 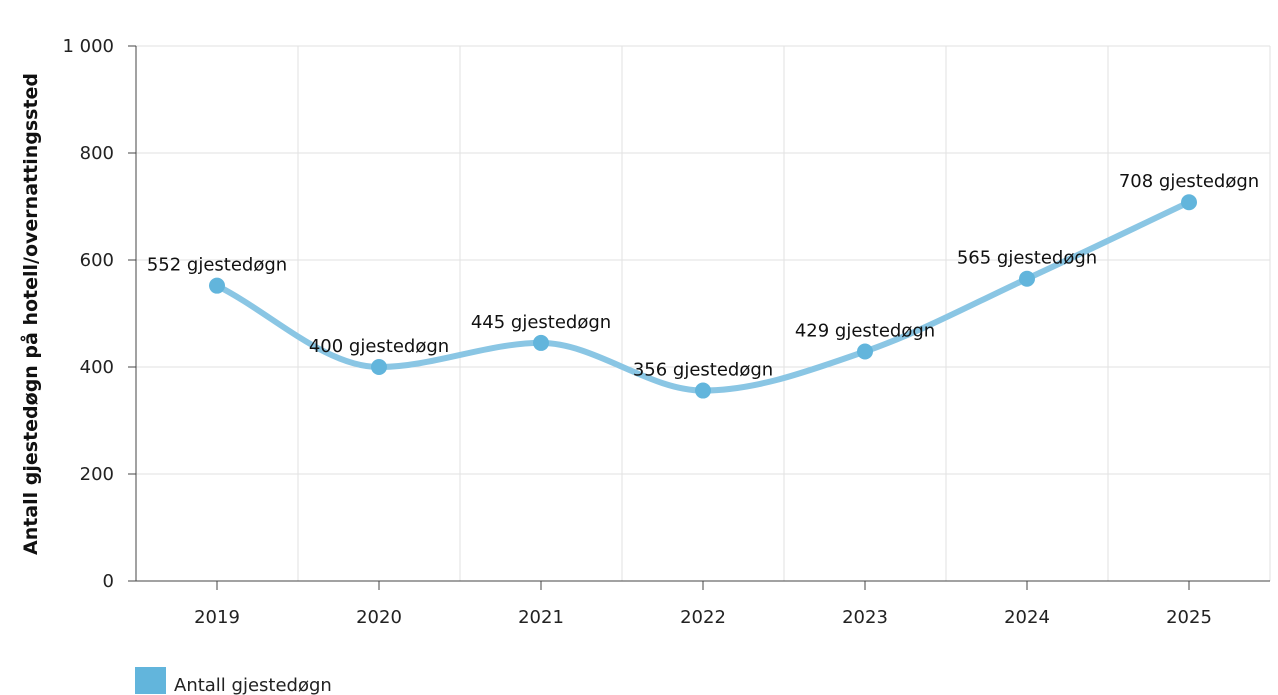 What do you see at coordinates (1027, 617) in the screenshot?
I see `x-tick-label: 2024` at bounding box center [1027, 617].